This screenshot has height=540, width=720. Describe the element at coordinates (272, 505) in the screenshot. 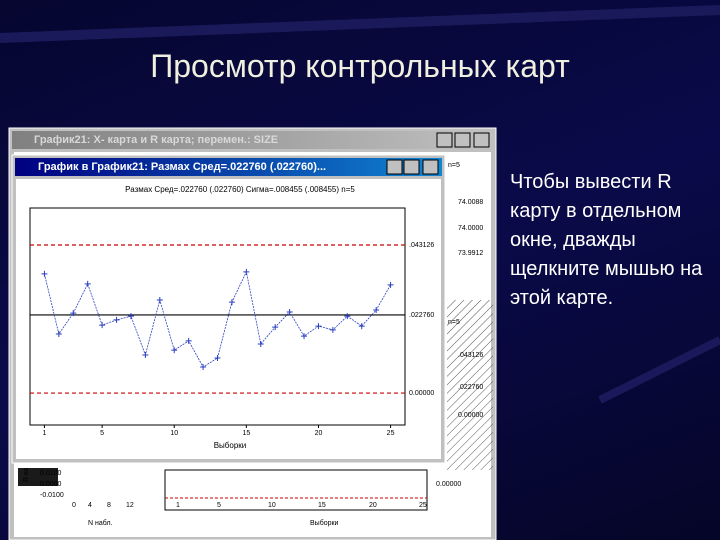

I see `axis-label: 10` at that location.